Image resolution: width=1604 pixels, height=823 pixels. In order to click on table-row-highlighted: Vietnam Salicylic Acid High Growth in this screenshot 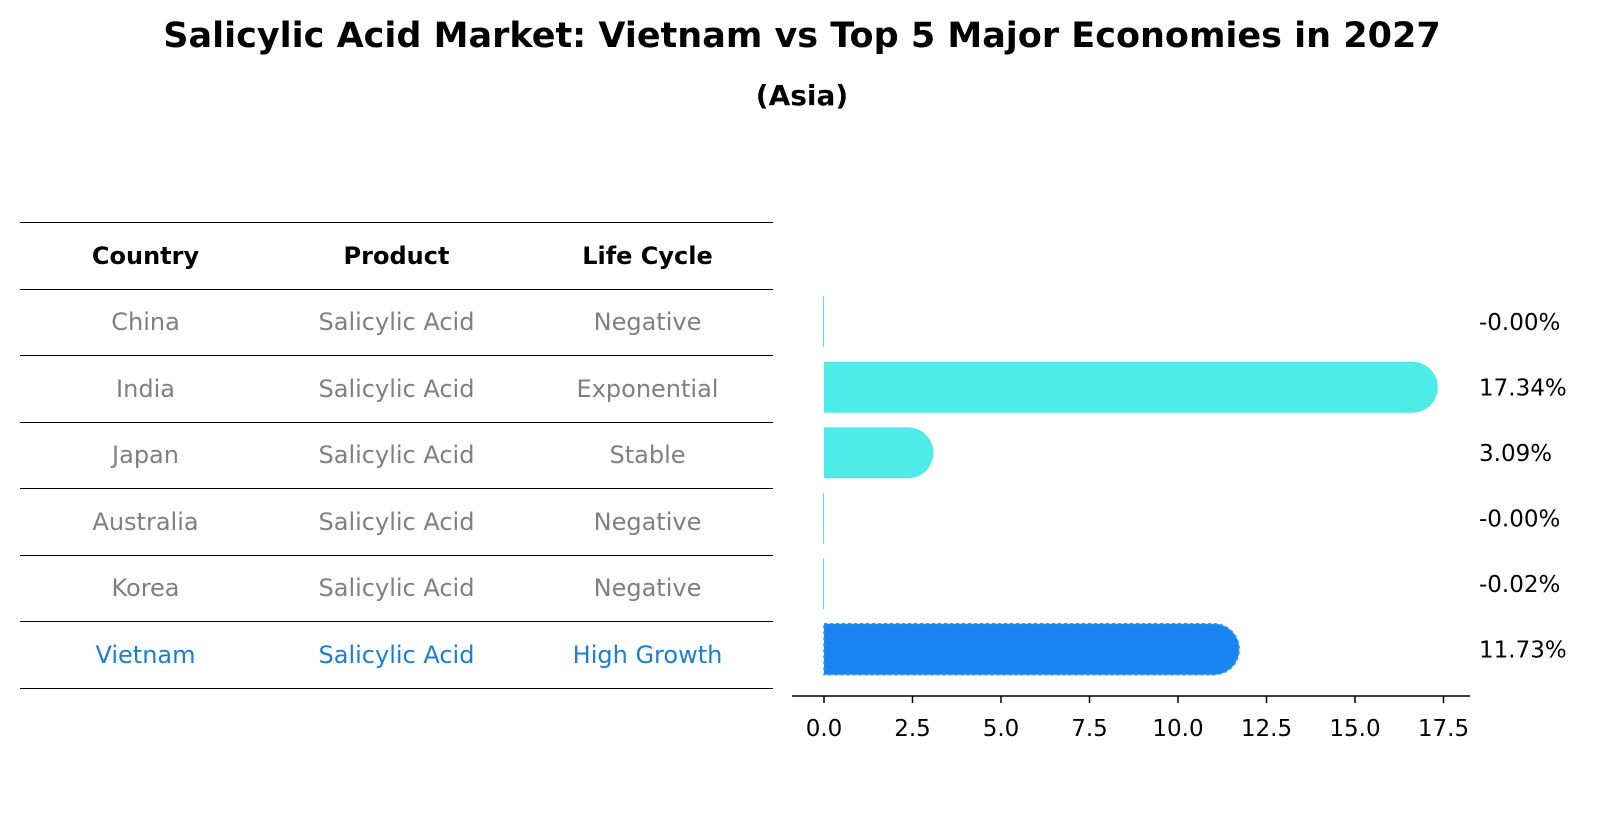, I will do `click(396, 655)`.